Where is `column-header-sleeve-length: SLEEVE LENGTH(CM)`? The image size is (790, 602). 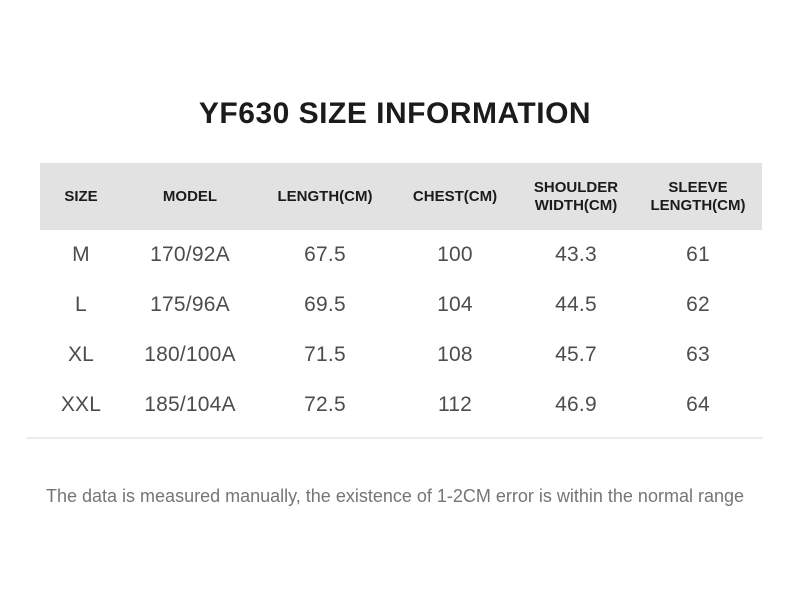 column-header-sleeve-length: SLEEVE LENGTH(CM) is located at coordinates (698, 196).